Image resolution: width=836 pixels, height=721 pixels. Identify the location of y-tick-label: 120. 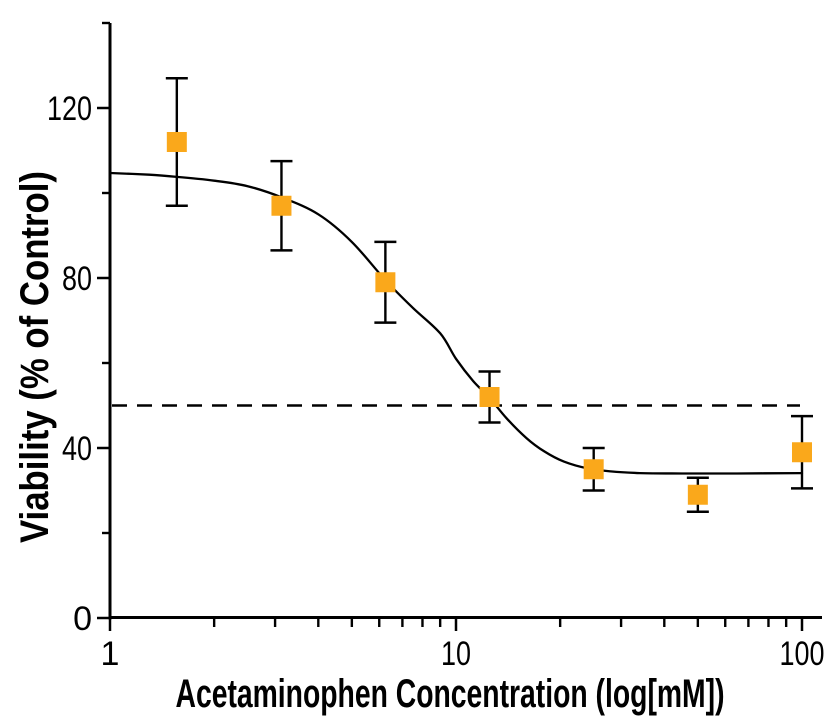
(69, 109).